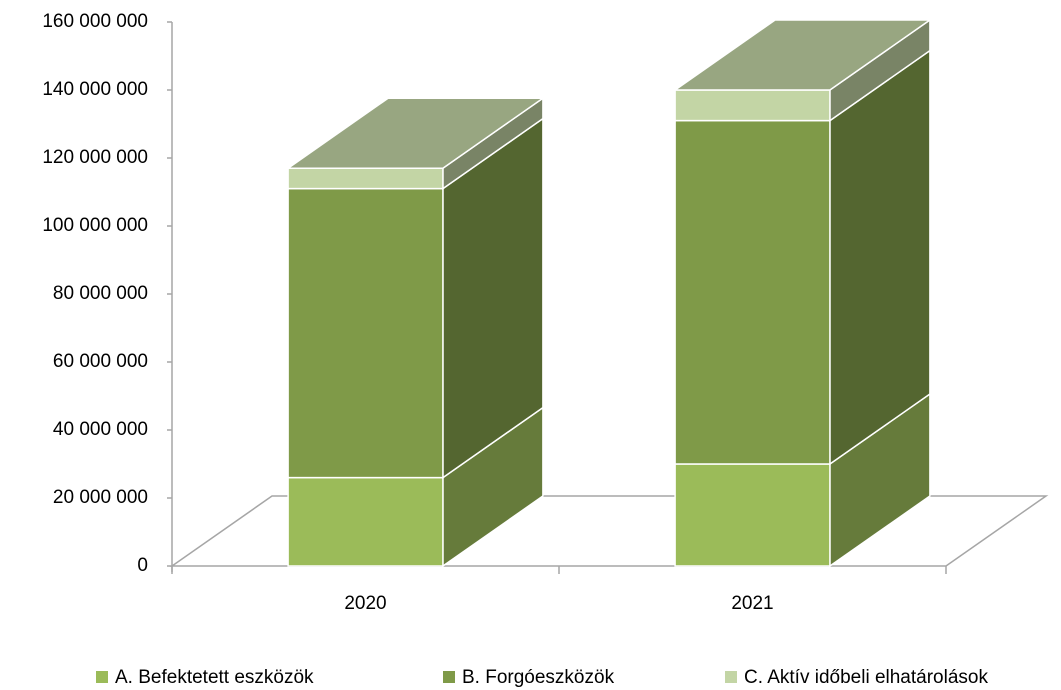 This screenshot has width=1061, height=690. Describe the element at coordinates (538, 677) in the screenshot. I see `legend-label: B. Forgóeszközök` at that location.